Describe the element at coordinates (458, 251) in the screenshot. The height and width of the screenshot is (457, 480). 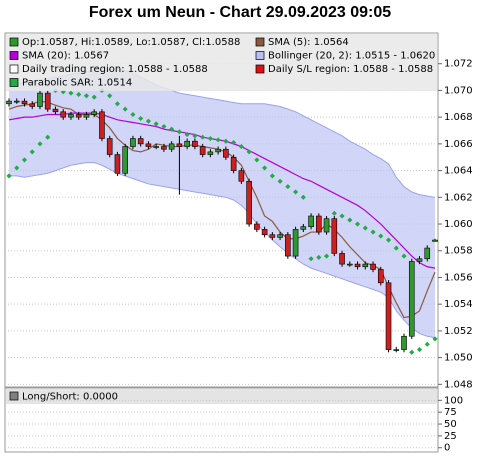
I see `y-tick-label: 1.058` at that location.